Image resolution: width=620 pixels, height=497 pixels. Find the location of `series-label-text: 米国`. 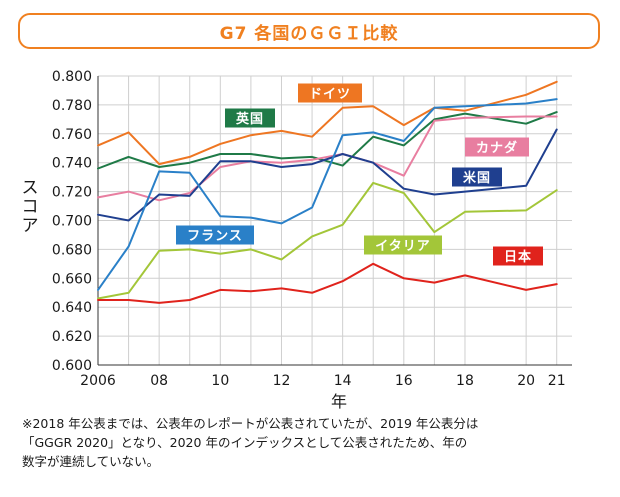

series-label-text: 米国 is located at coordinates (477, 178).